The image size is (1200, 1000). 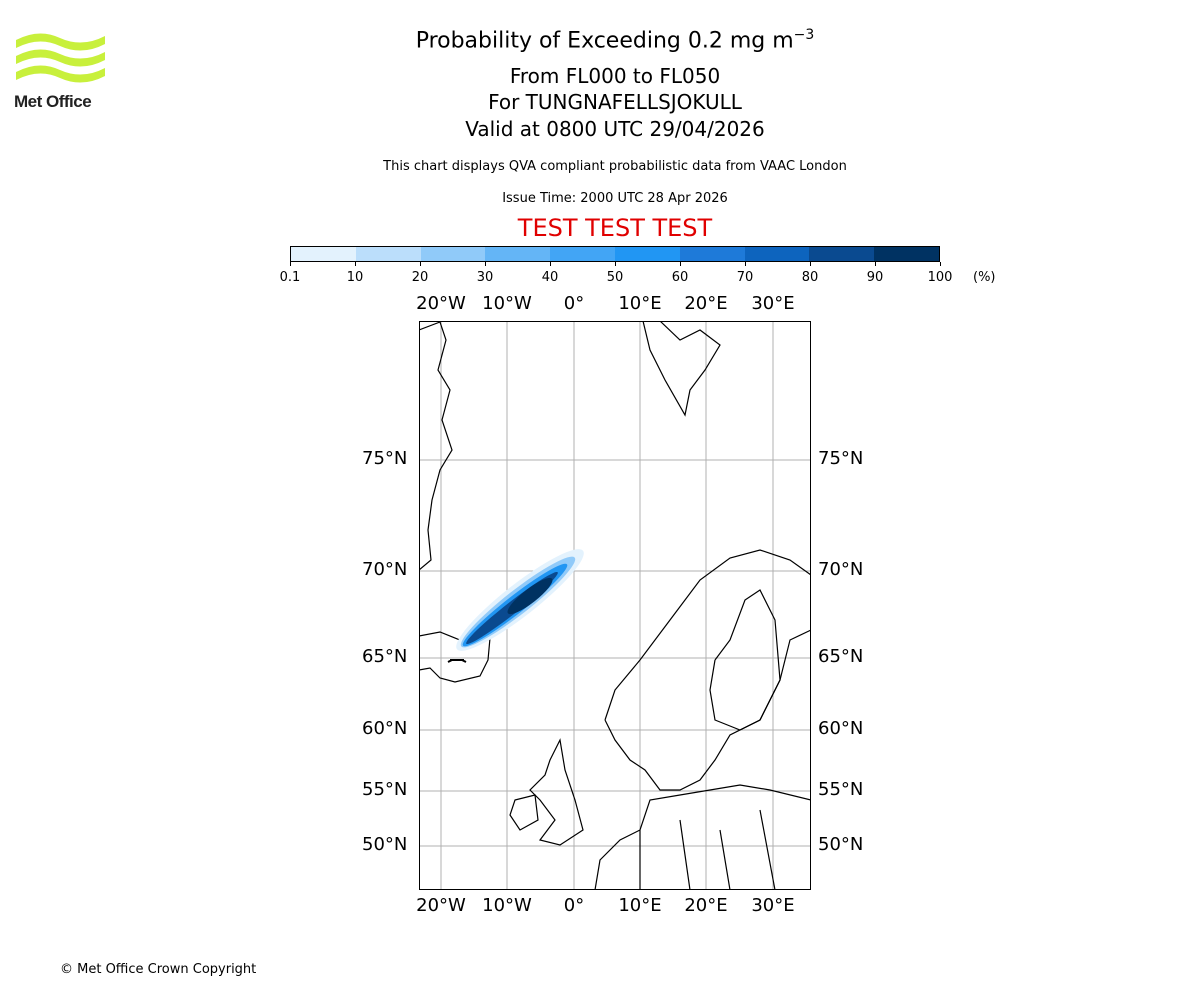 I want to click on met-office-waves-icon, so click(x=60, y=58).